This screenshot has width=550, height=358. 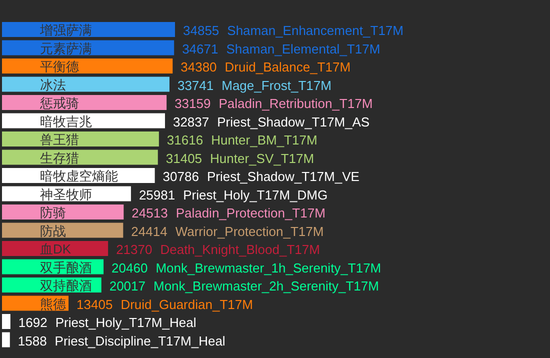 What do you see at coordinates (66, 121) in the screenshot?
I see `y-tick-label: 暗牧吉兆` at bounding box center [66, 121].